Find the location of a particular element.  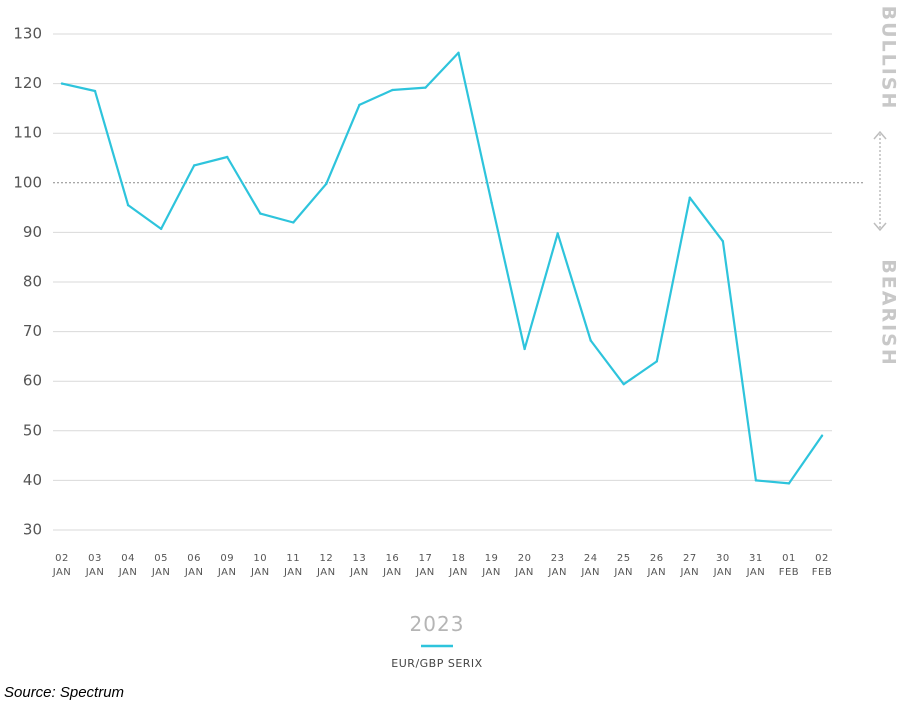

x-tick-day: 05 is located at coordinates (161, 558).